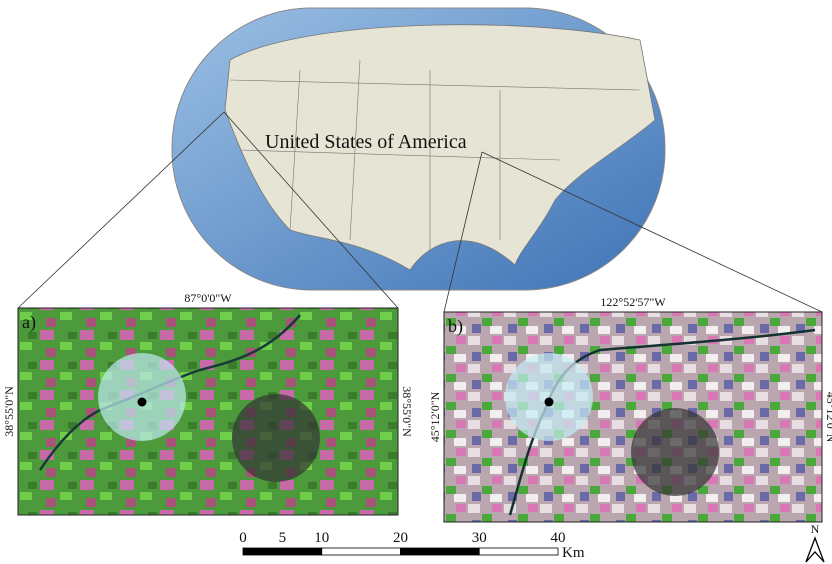 The width and height of the screenshot is (832, 564). Describe the element at coordinates (479, 538) in the screenshot. I see `scale-tick-label: 30` at that location.